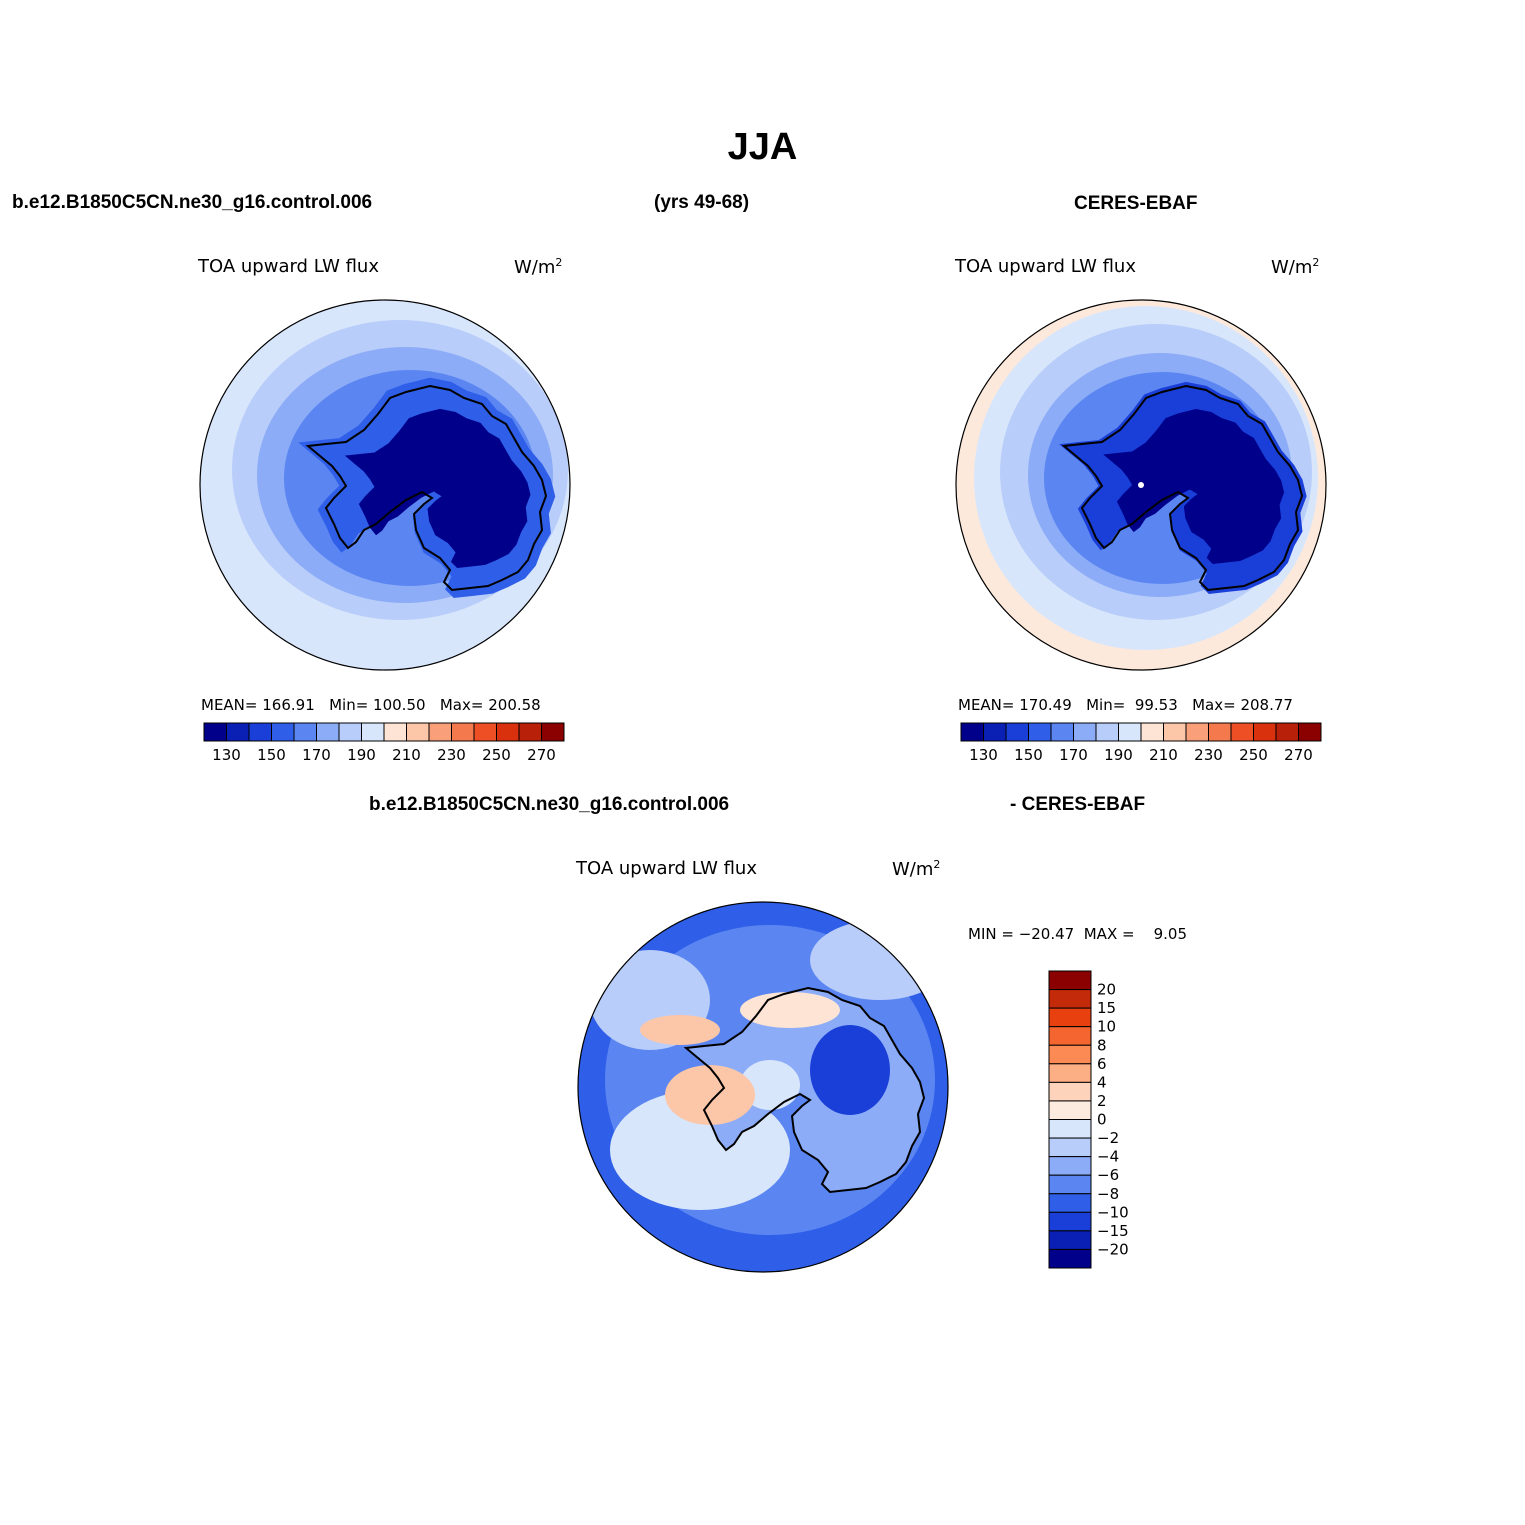  What do you see at coordinates (1106, 1027) in the screenshot?
I see `panel3-colorbar-label: 10` at bounding box center [1106, 1027].